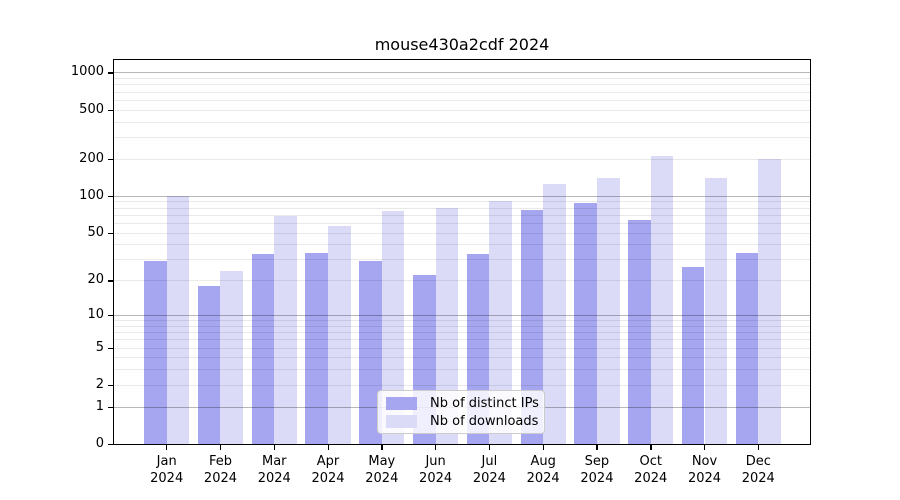  I want to click on y-axis-tick-label: 200, so click(91, 158).